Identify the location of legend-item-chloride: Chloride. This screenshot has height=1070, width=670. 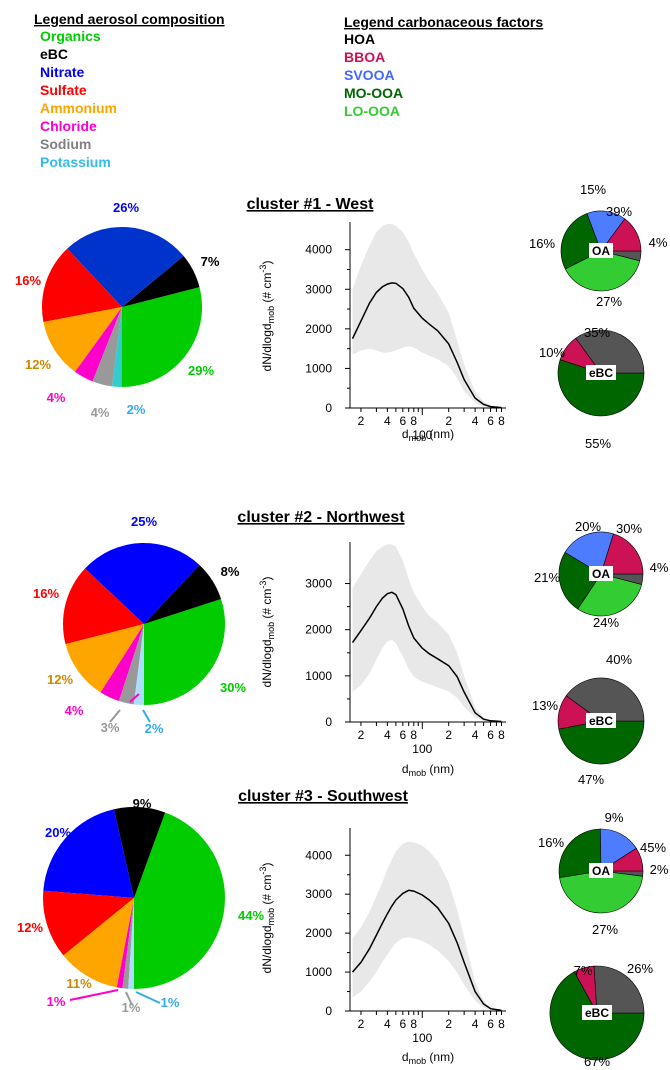
(68, 126).